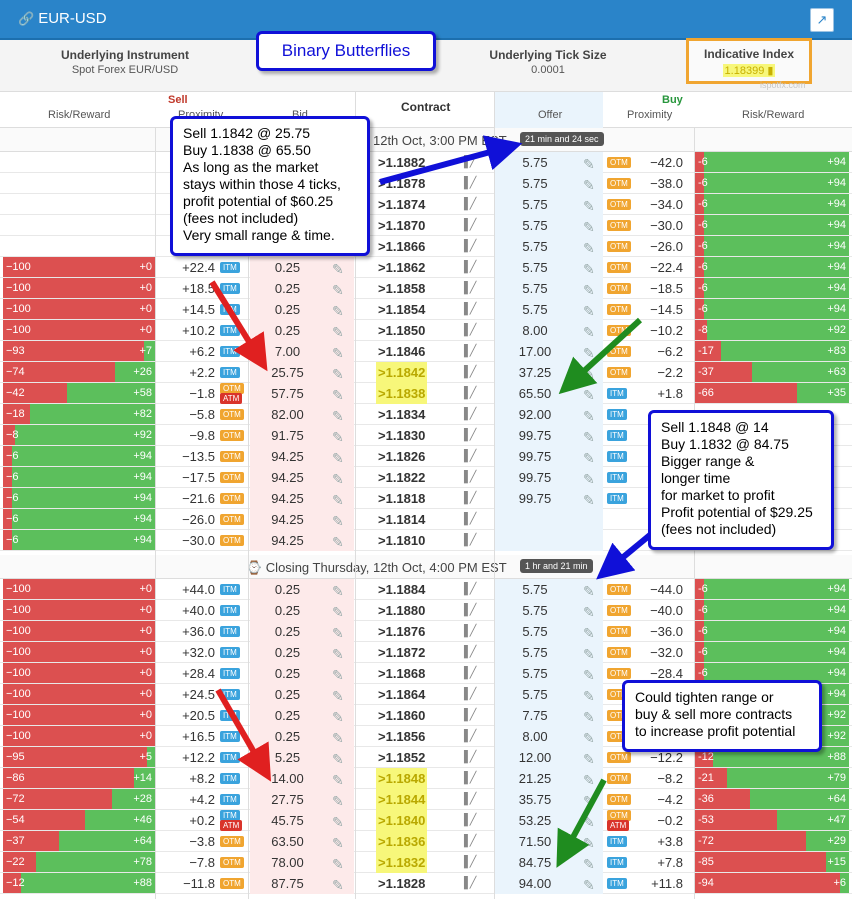 This screenshot has height=899, width=852. I want to click on offer-cell: 84.75 ✎, so click(549, 862).